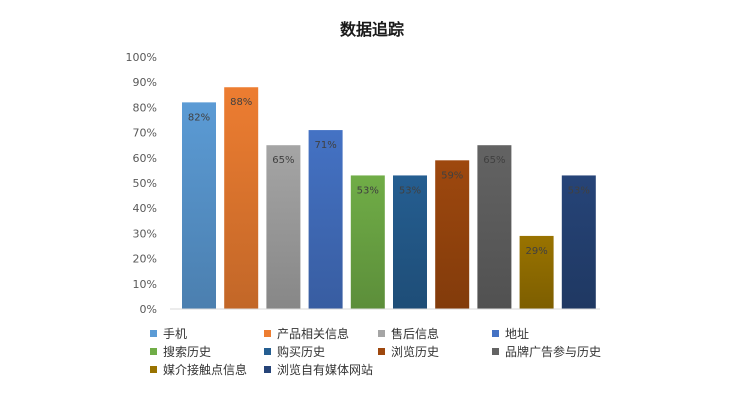 Image resolution: width=744 pixels, height=400 pixels. Describe the element at coordinates (145, 133) in the screenshot. I see `y-tick-label: 70%` at that location.